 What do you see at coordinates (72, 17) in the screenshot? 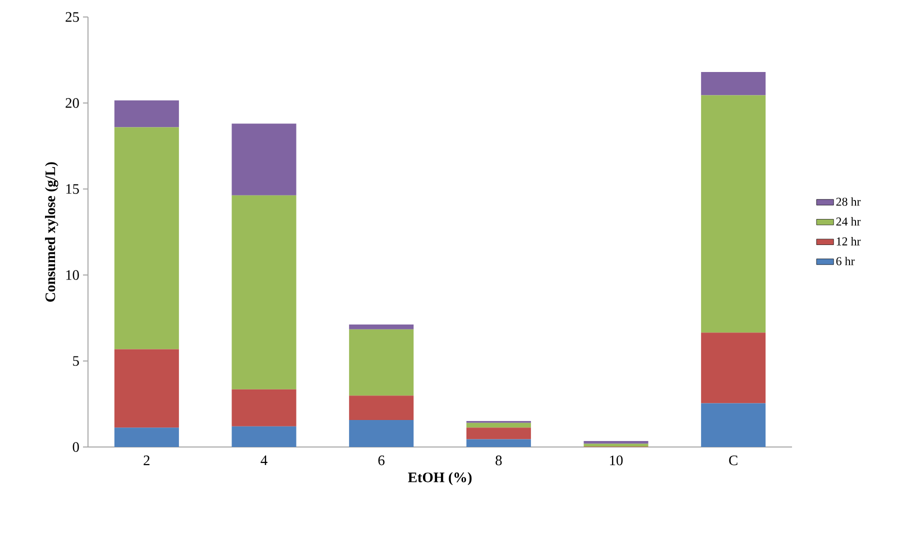
I see `y-tick-label: 25` at bounding box center [72, 17].